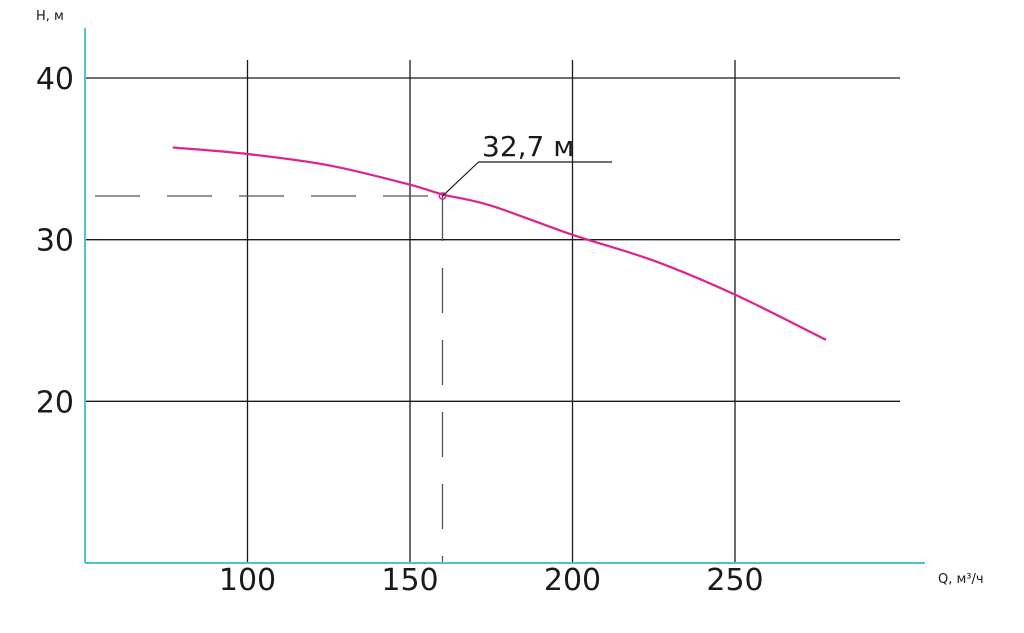  I want to click on x-axis-label: Q, м³/ч, so click(961, 579).